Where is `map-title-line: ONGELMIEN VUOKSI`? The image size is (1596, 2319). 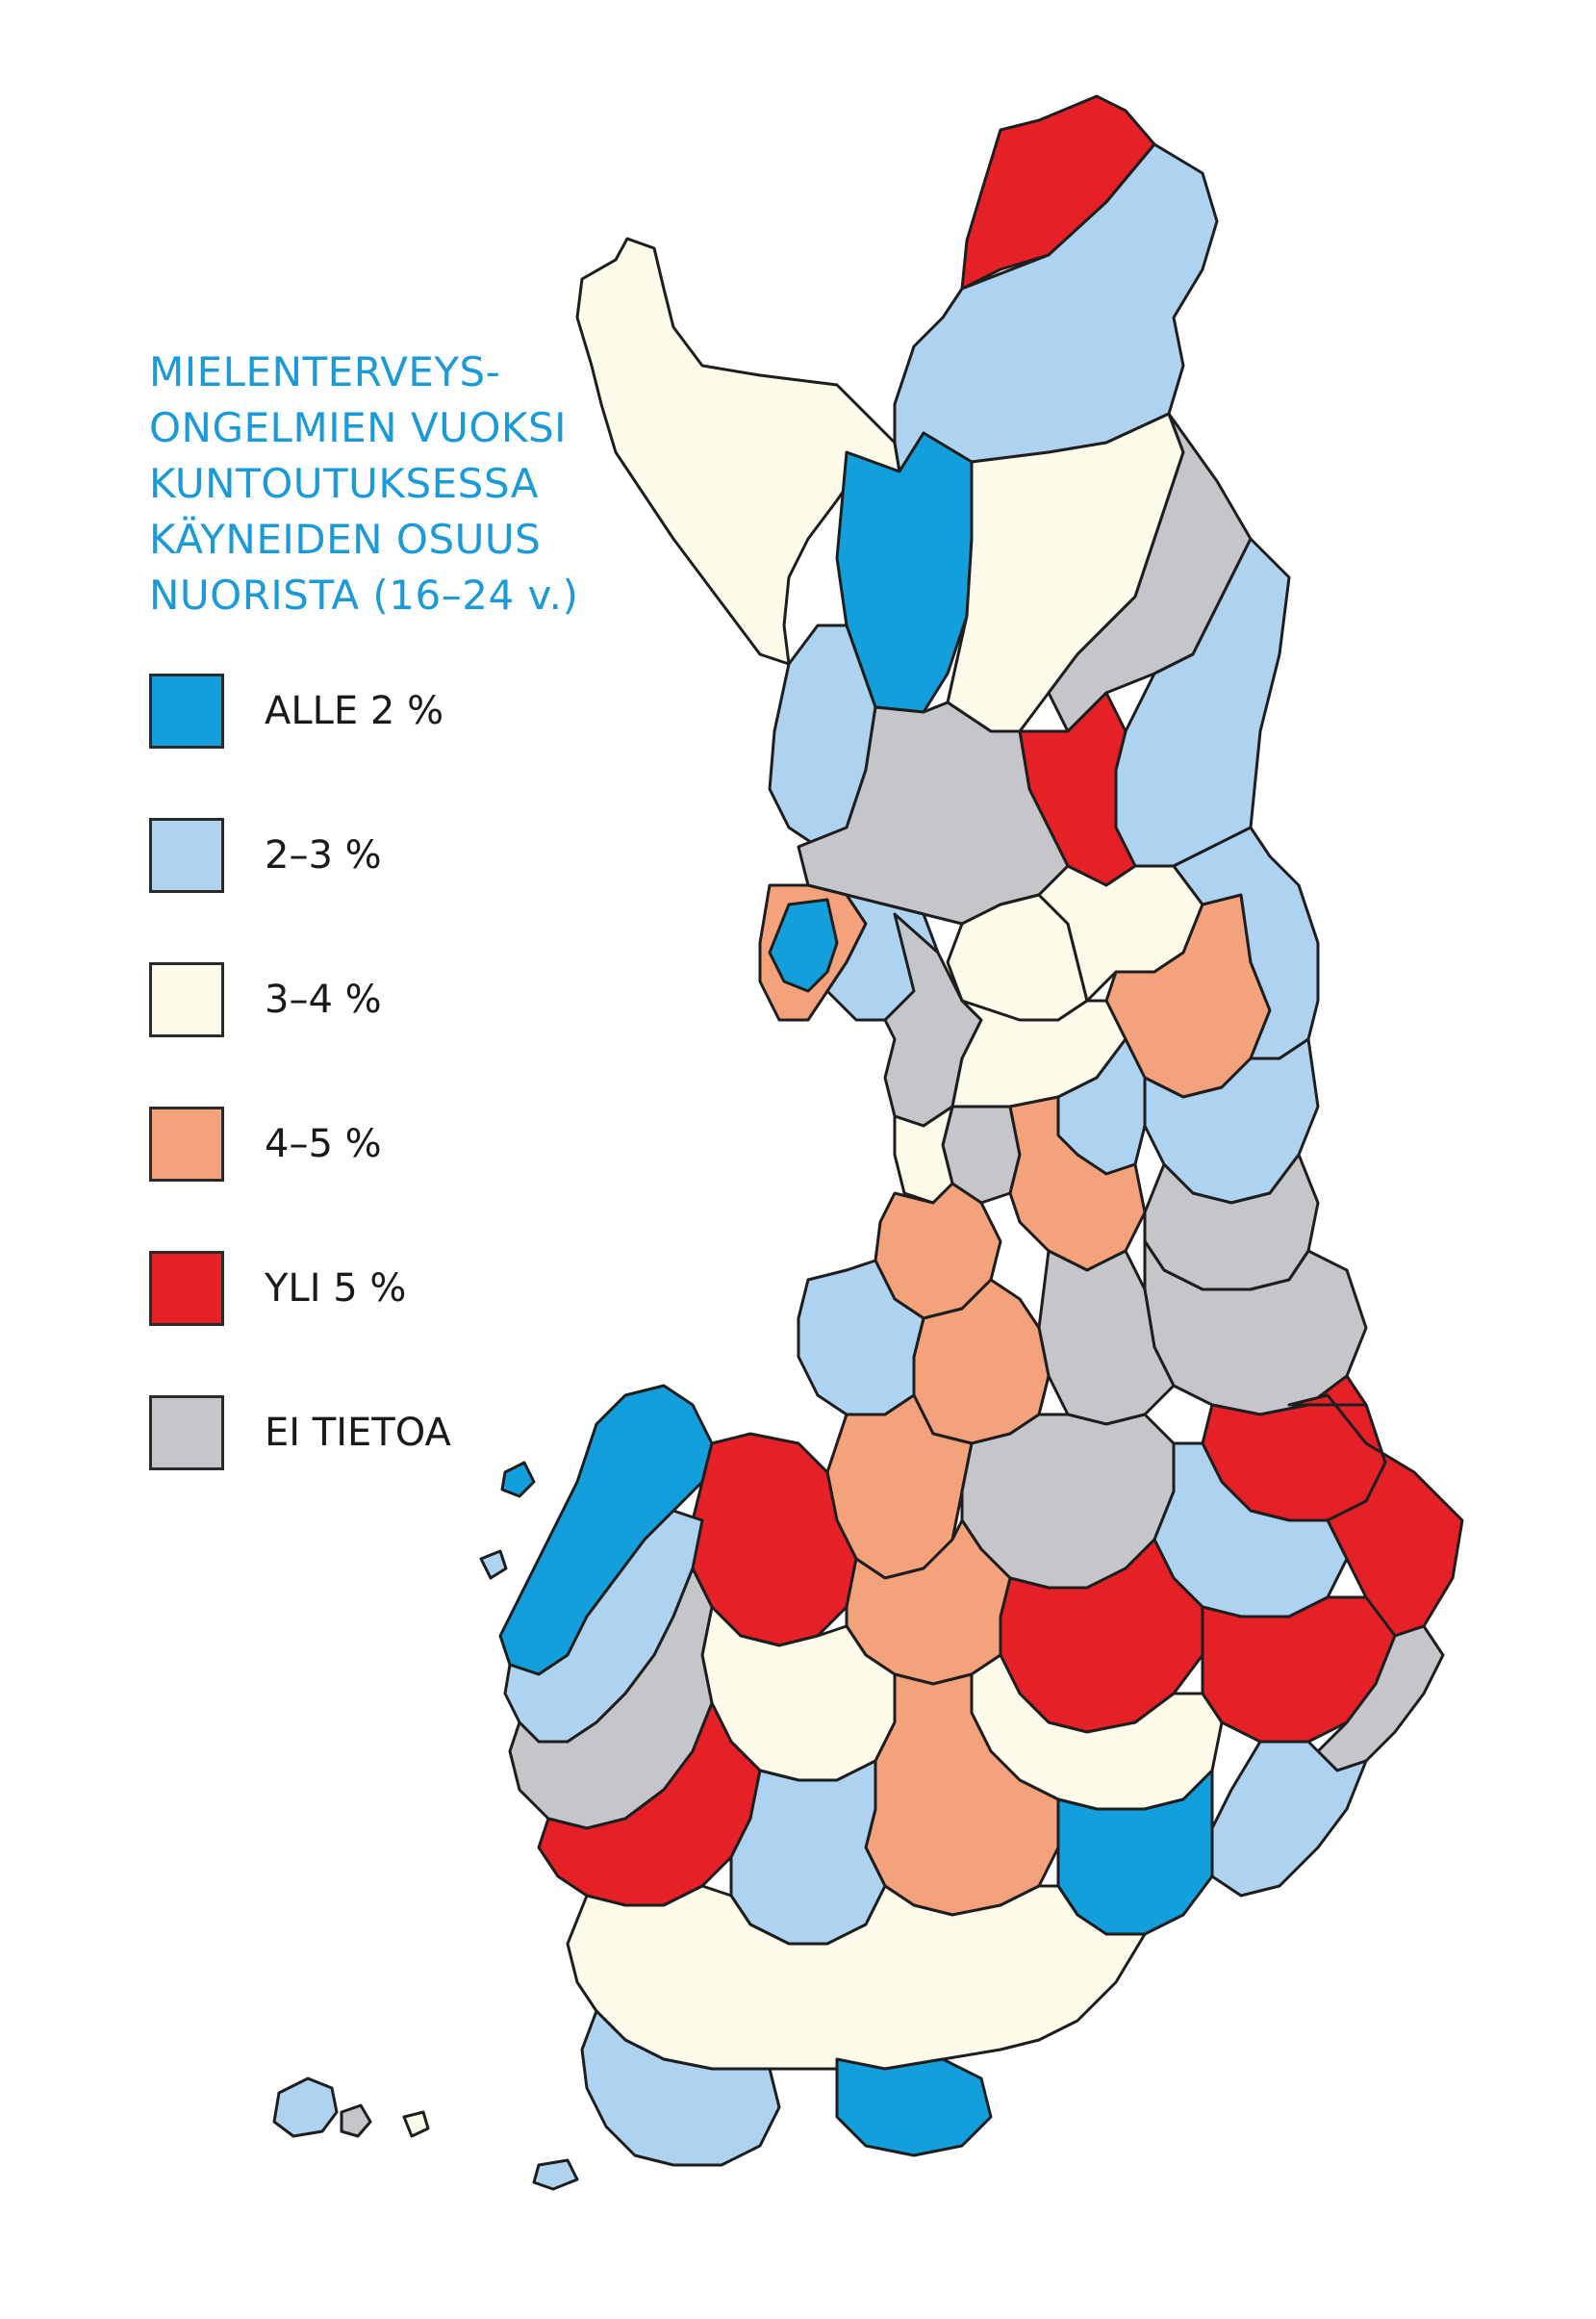 map-title-line: ONGELMIEN VUOKSI is located at coordinates (358, 427).